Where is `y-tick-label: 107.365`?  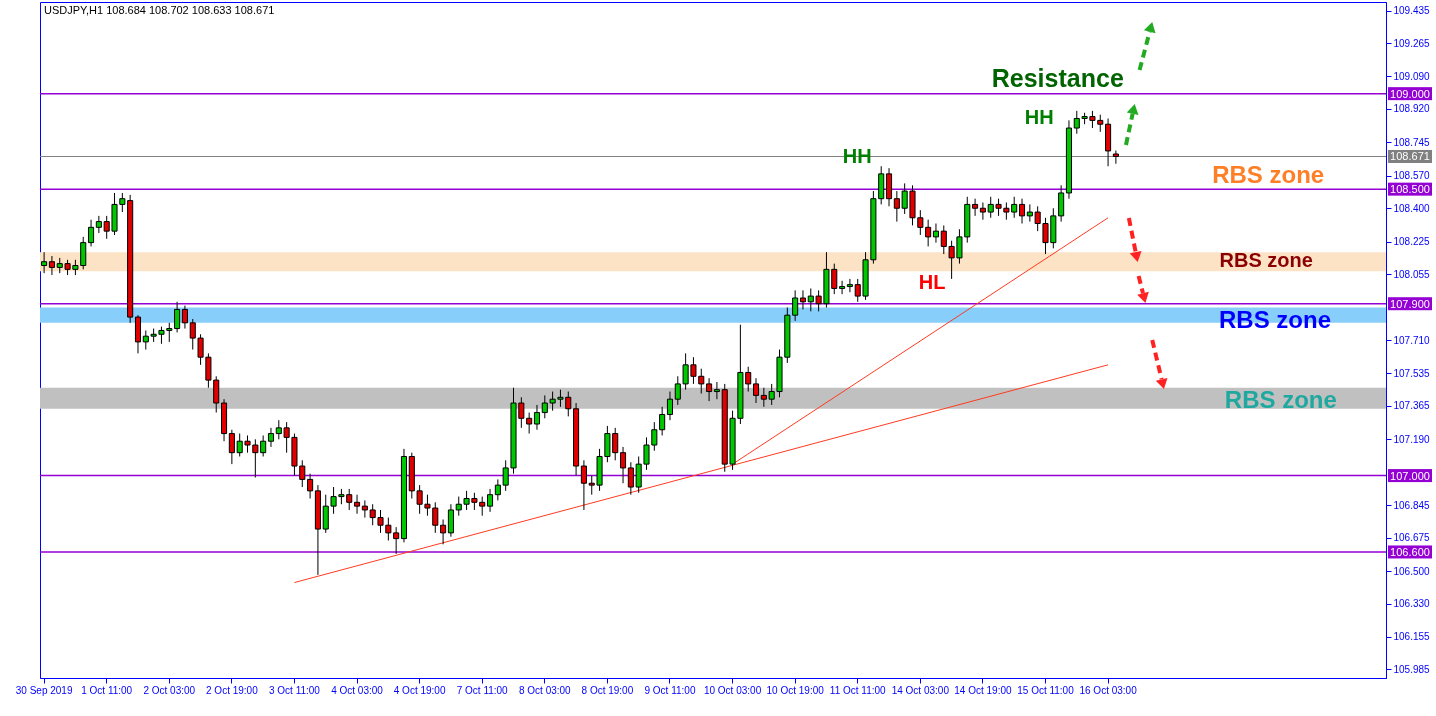
y-tick-label: 107.365 is located at coordinates (1412, 406).